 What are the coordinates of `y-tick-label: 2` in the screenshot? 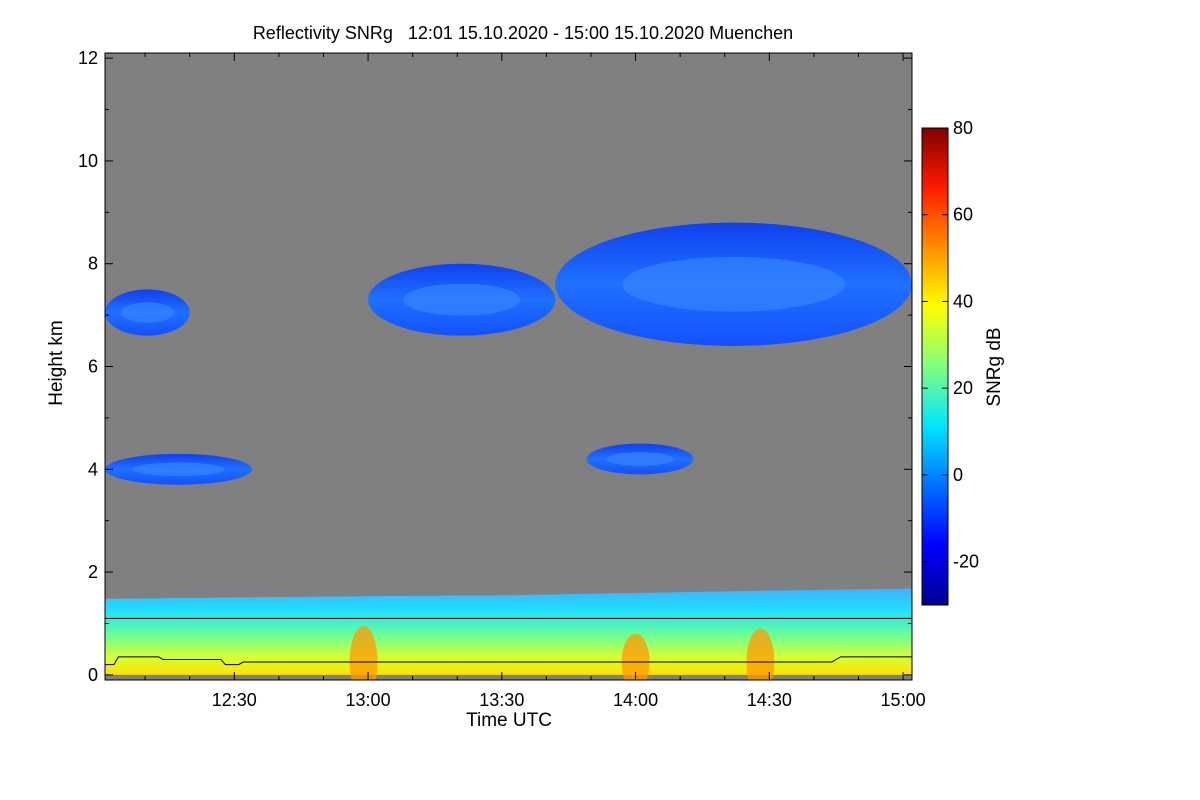 It's located at (93, 572).